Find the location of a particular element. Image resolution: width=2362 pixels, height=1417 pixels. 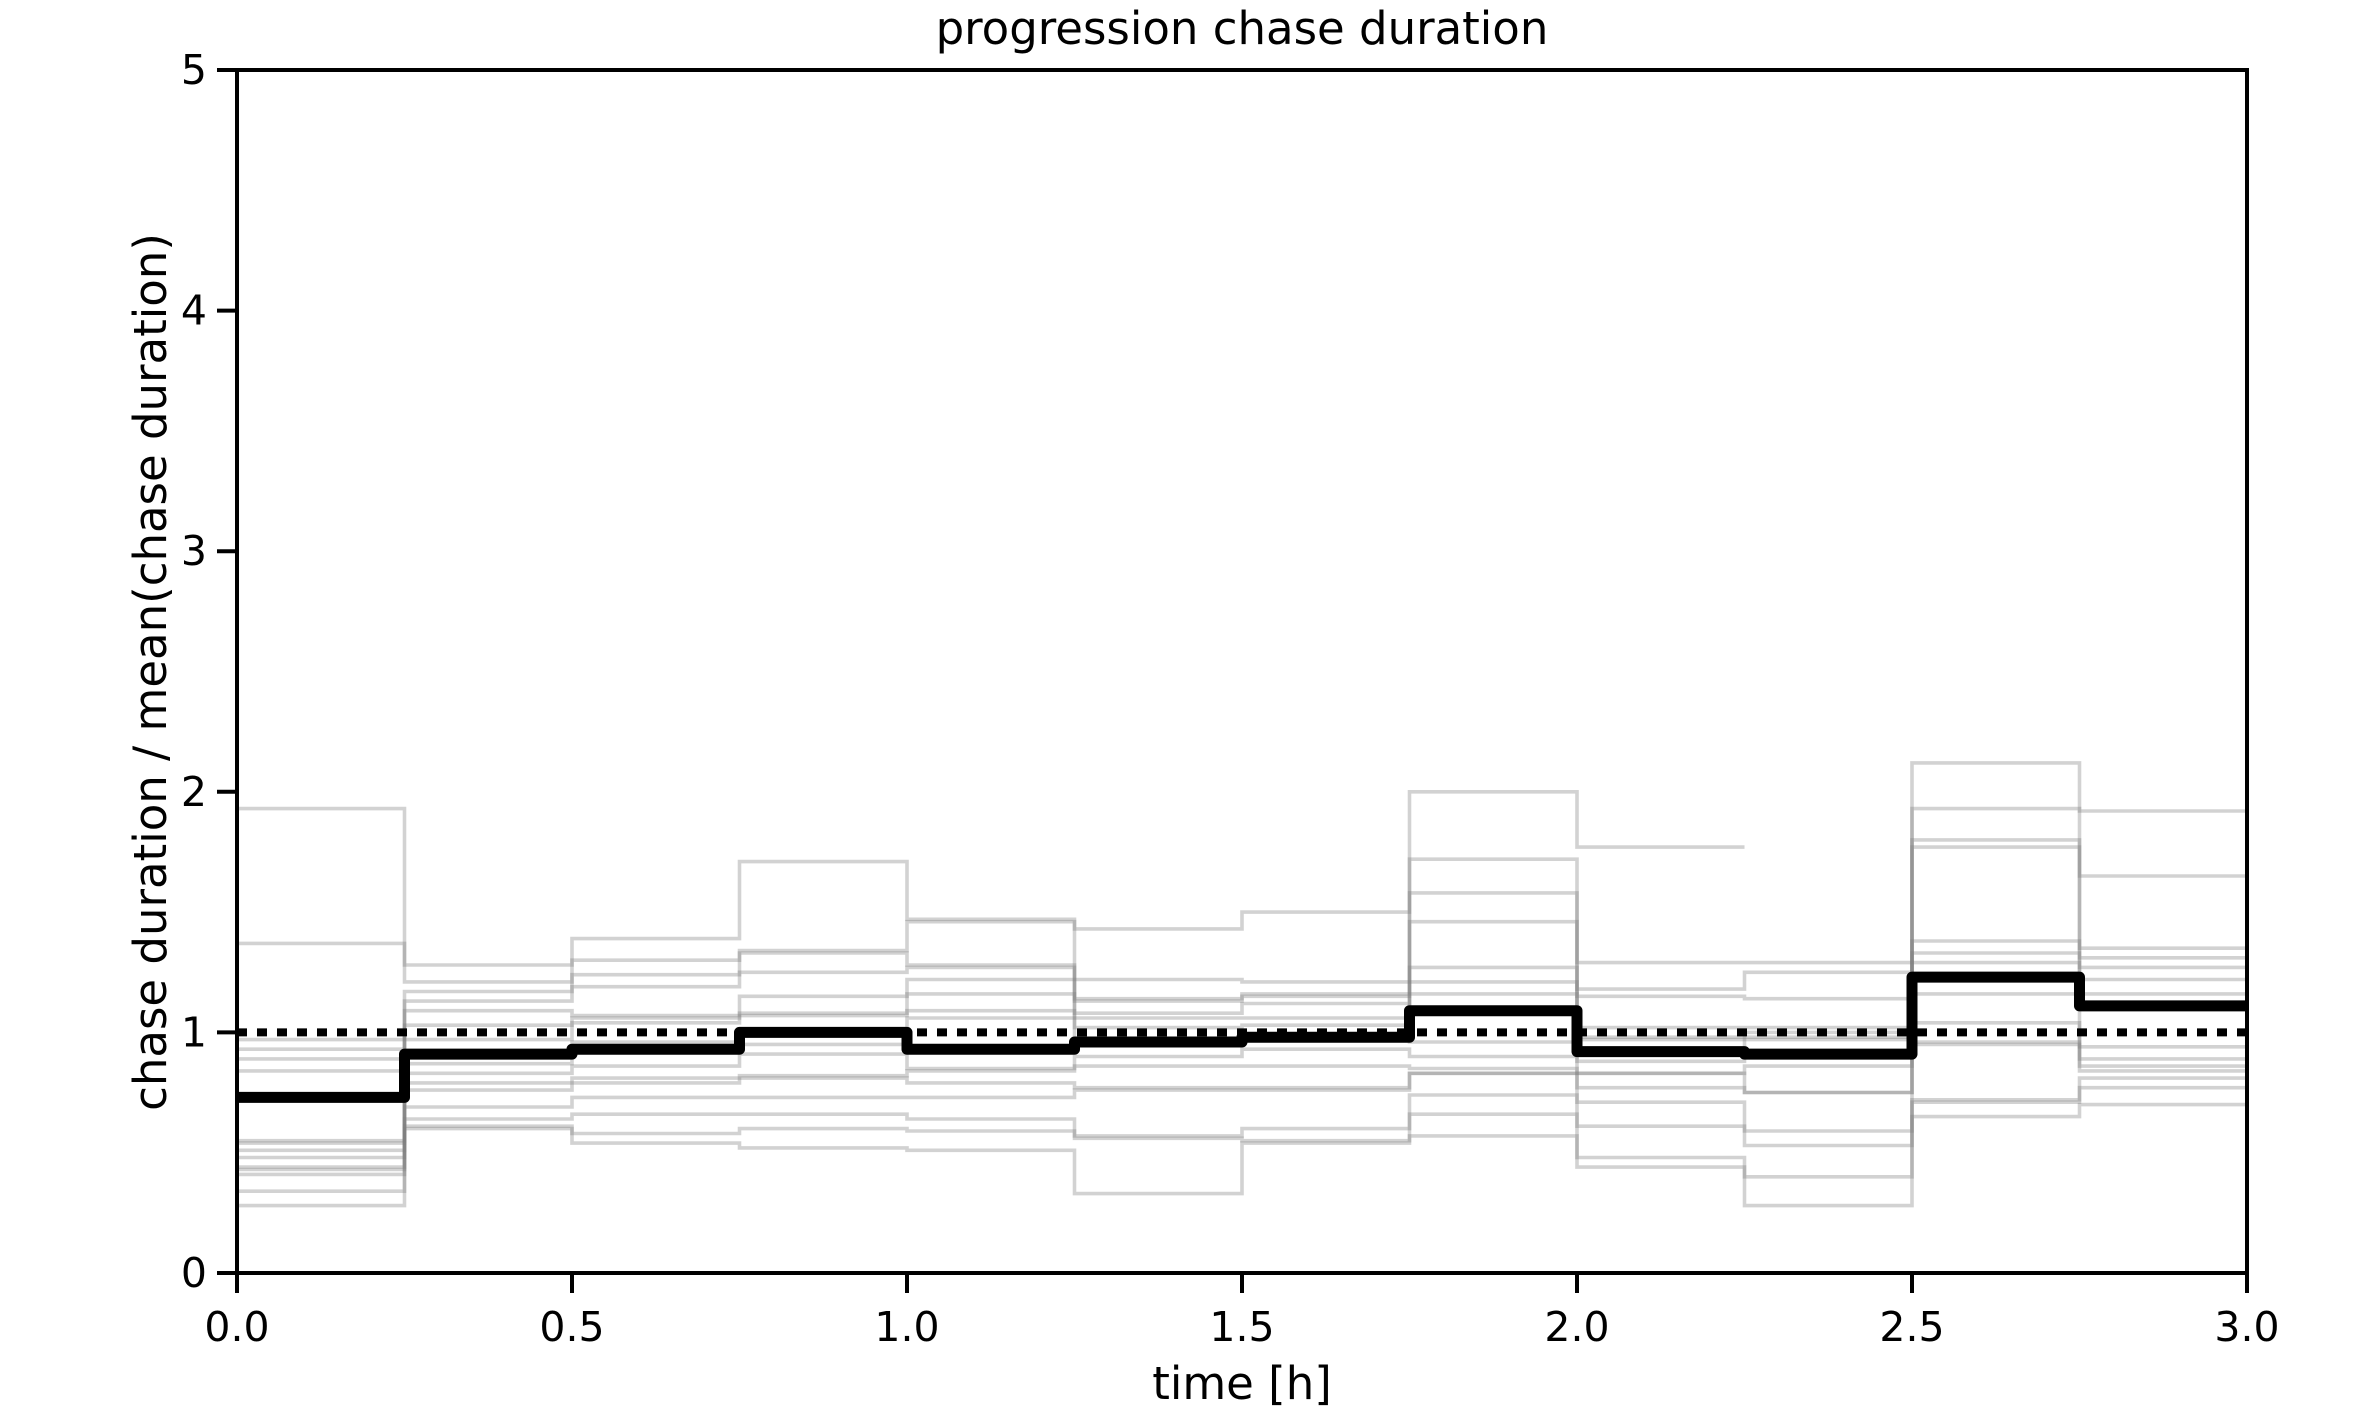

y-tick-label: 1 is located at coordinates (194, 1032).